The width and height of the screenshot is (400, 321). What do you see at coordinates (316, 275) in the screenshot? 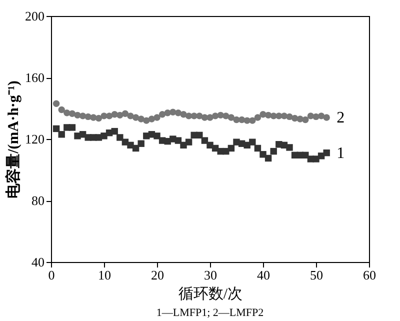
I see `x-tick-label: 50` at bounding box center [316, 275].